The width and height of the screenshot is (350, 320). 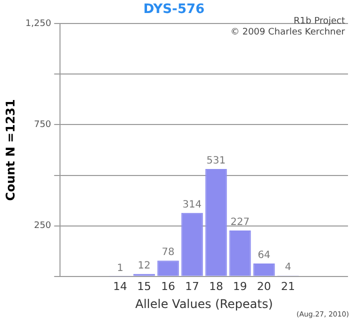 What do you see at coordinates (216, 286) in the screenshot?
I see `x-tick-label: 18` at bounding box center [216, 286].